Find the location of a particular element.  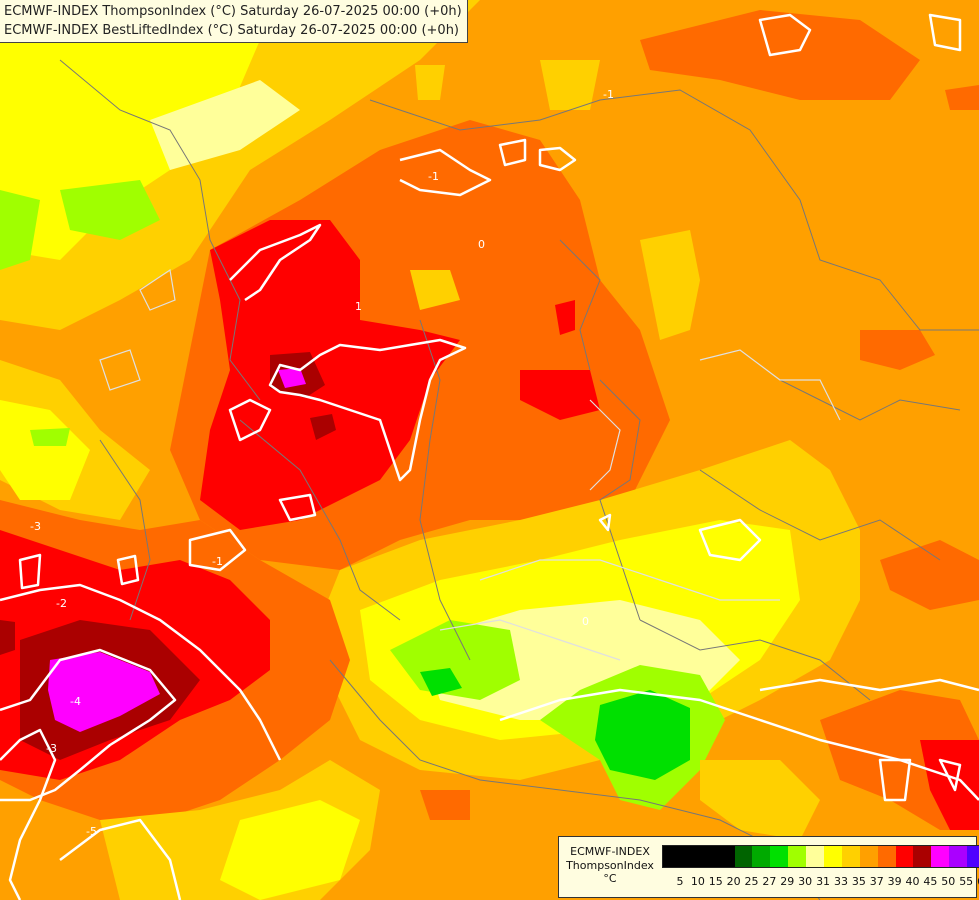

region-darkred-sw2 is located at coordinates (7, 637).